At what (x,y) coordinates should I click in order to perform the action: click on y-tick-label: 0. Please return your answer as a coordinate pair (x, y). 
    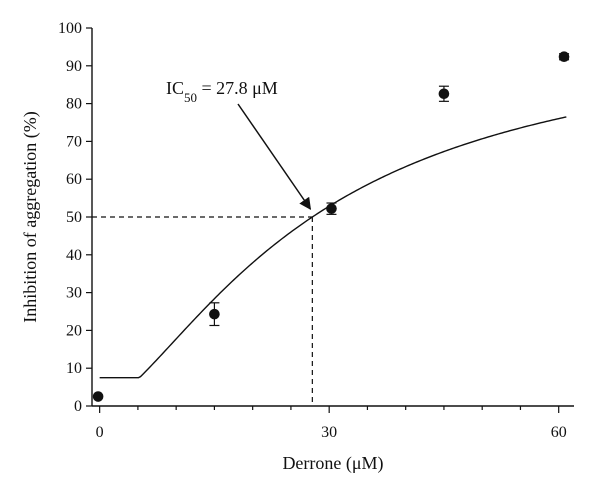
    Looking at the image, I should click on (78, 406).